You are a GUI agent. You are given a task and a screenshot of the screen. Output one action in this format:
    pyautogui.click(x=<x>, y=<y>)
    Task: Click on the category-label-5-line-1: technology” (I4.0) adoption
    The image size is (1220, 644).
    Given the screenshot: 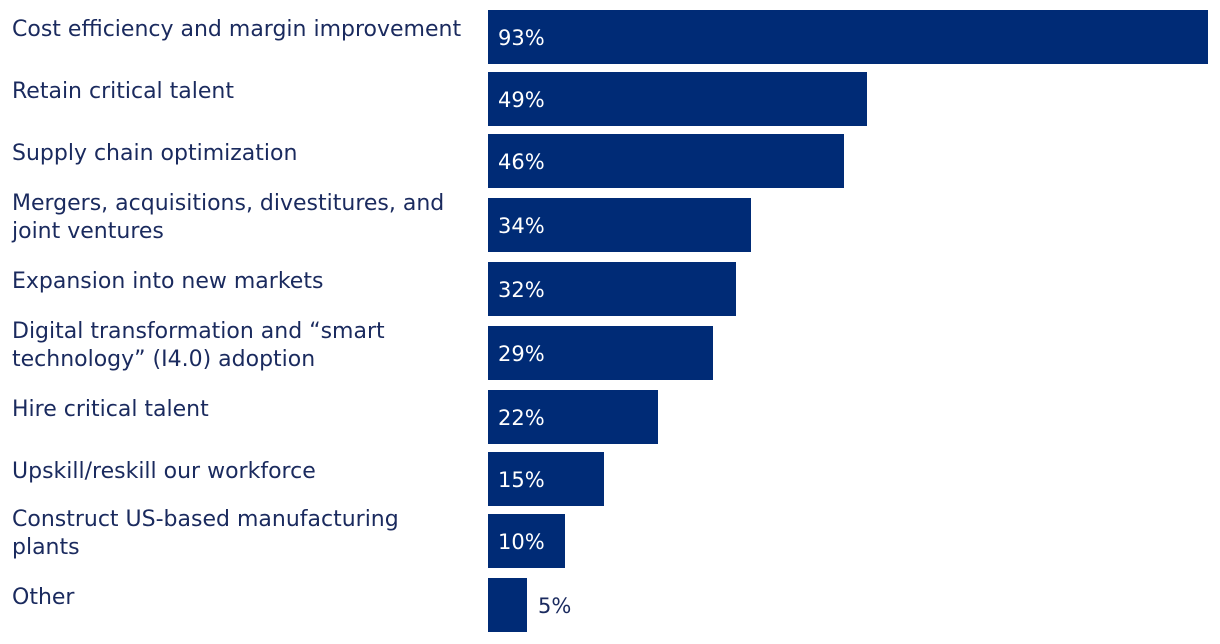 What is the action you would take?
    pyautogui.click(x=163, y=359)
    